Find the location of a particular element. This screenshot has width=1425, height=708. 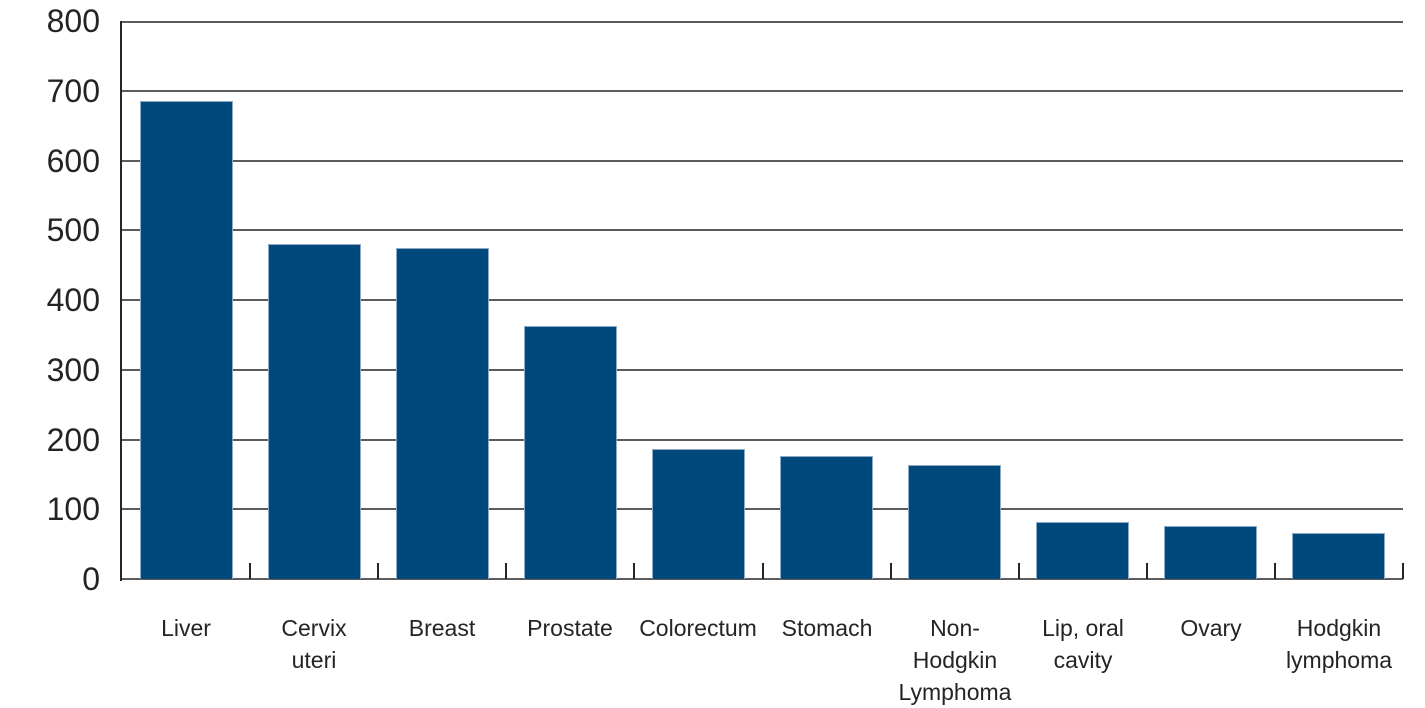

x-axis-line is located at coordinates (762, 579).